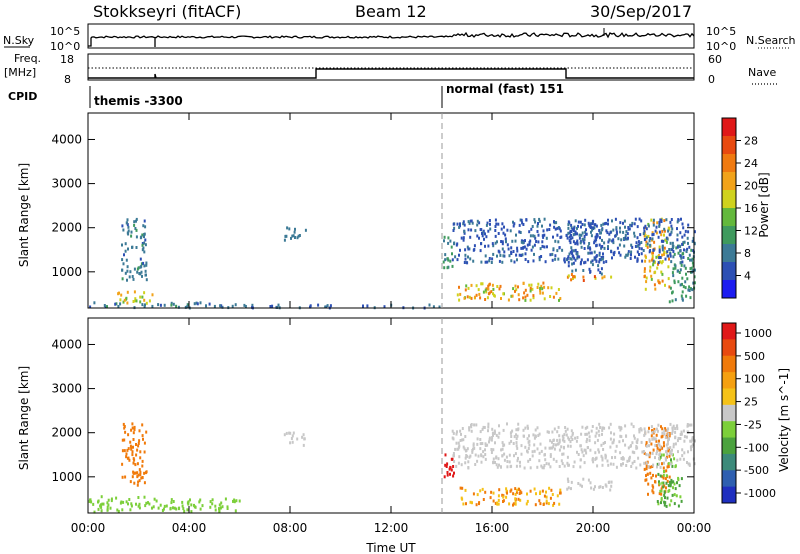 The image size is (800, 554). What do you see at coordinates (67, 59) in the screenshot?
I see `freq-tick-top: 18` at bounding box center [67, 59].